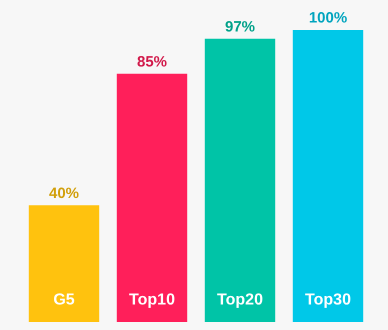 Image resolution: width=388 pixels, height=330 pixels. Describe the element at coordinates (64, 299) in the screenshot. I see `x-tick-label: G5` at that location.